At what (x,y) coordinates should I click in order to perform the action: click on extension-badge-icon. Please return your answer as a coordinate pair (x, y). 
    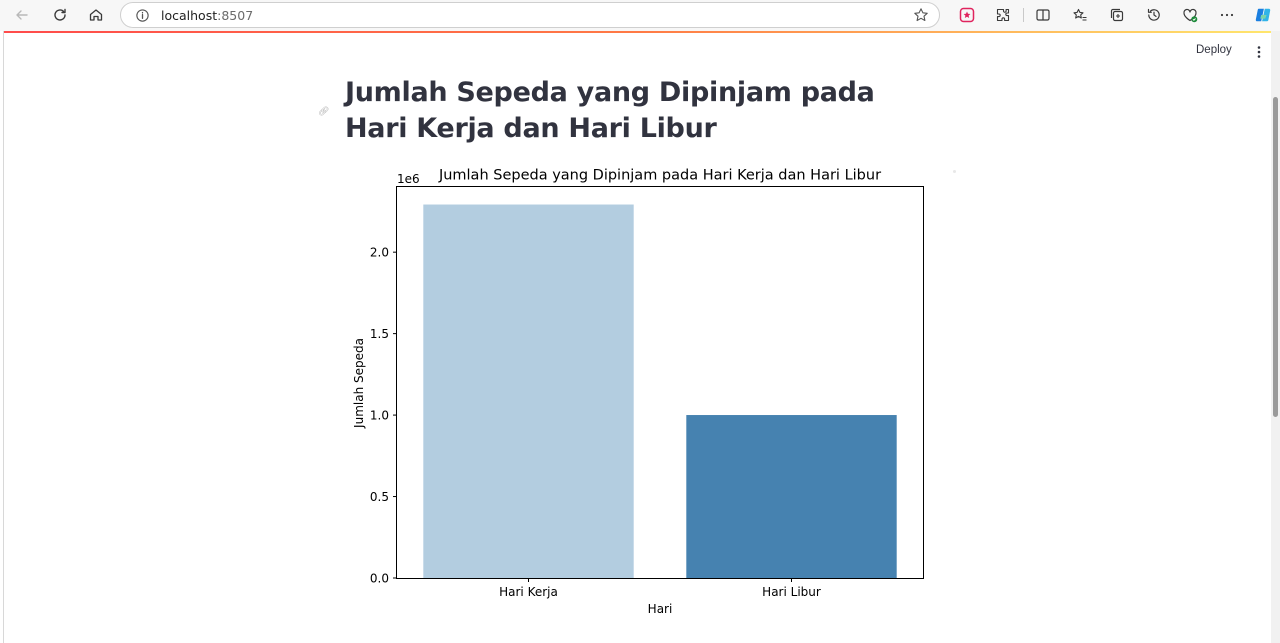
    Looking at the image, I should click on (967, 15).